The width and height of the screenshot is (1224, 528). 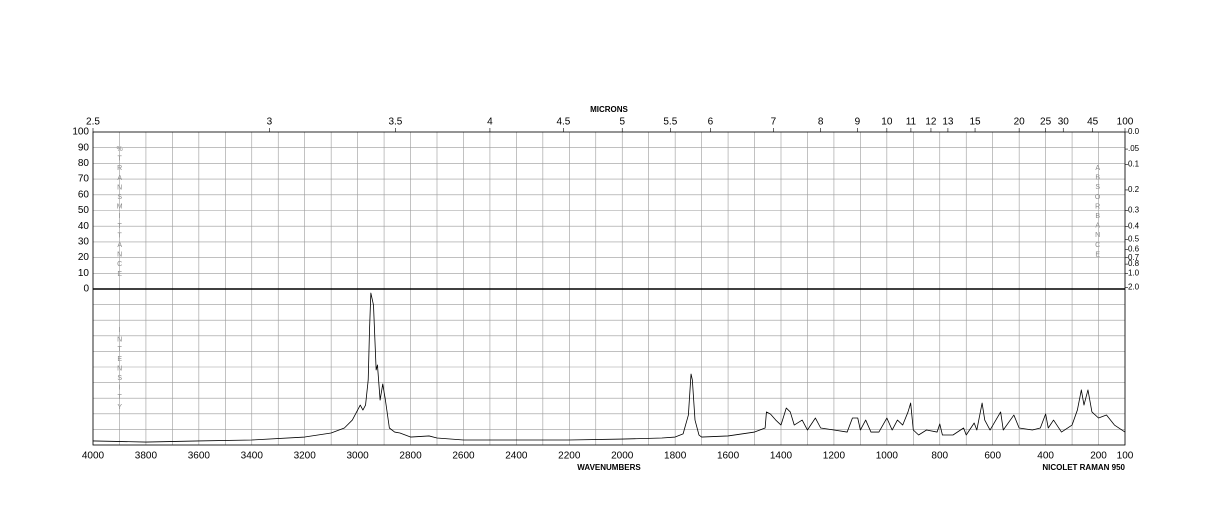 I want to click on x-tick-label: 1200, so click(x=834, y=456).